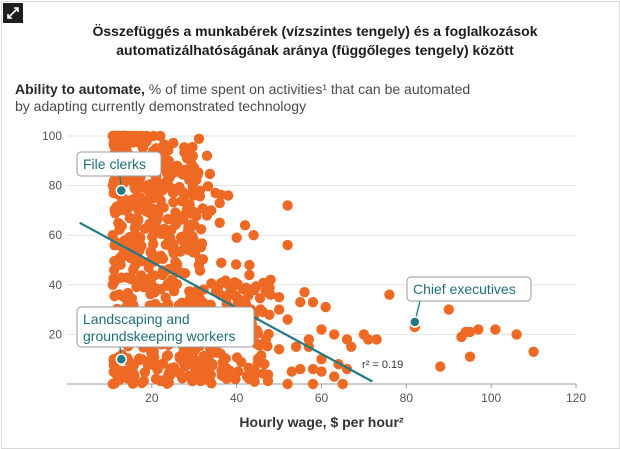 This screenshot has height=449, width=620. What do you see at coordinates (152, 398) in the screenshot?
I see `x-tick-label: 20` at bounding box center [152, 398].